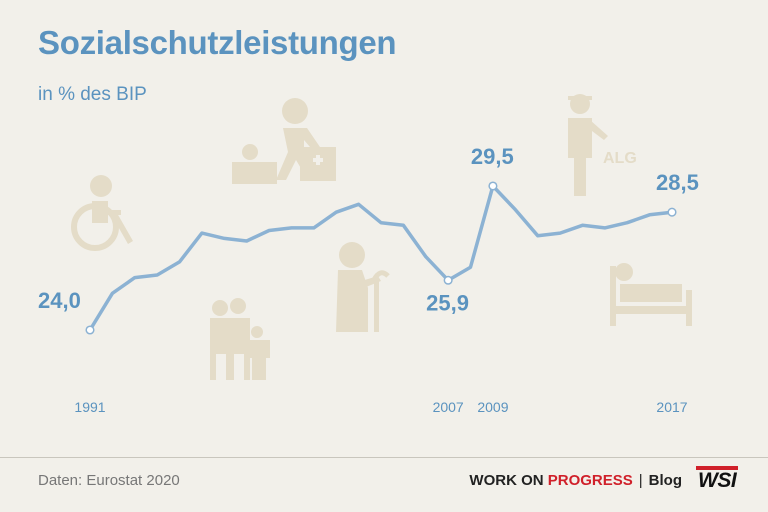 Image resolution: width=768 pixels, height=512 pixels. Describe the element at coordinates (493, 186) in the screenshot. I see `data-point-2009` at that location.